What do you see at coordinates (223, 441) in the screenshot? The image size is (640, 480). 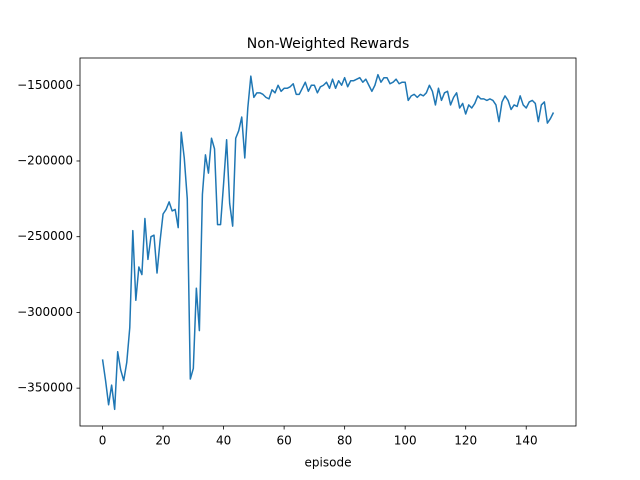 I see `x-tick-label: 40` at bounding box center [223, 441].